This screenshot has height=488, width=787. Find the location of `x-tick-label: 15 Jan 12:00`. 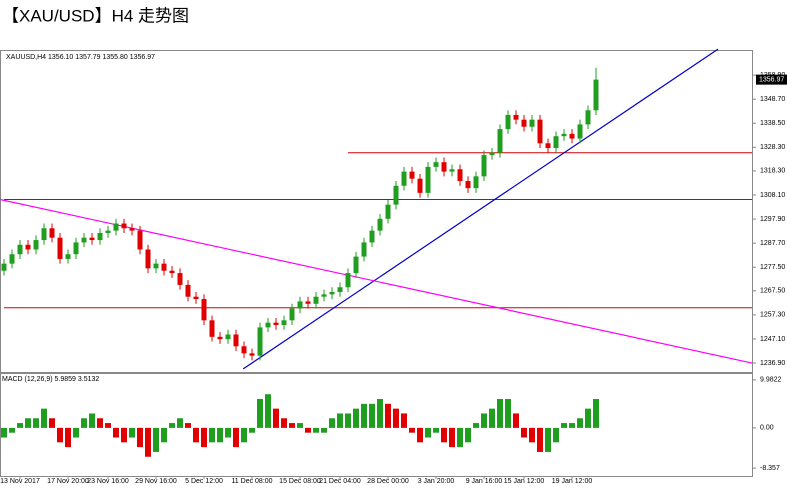

x-tick-label: 15 Jan 12:00 is located at coordinates (524, 481).